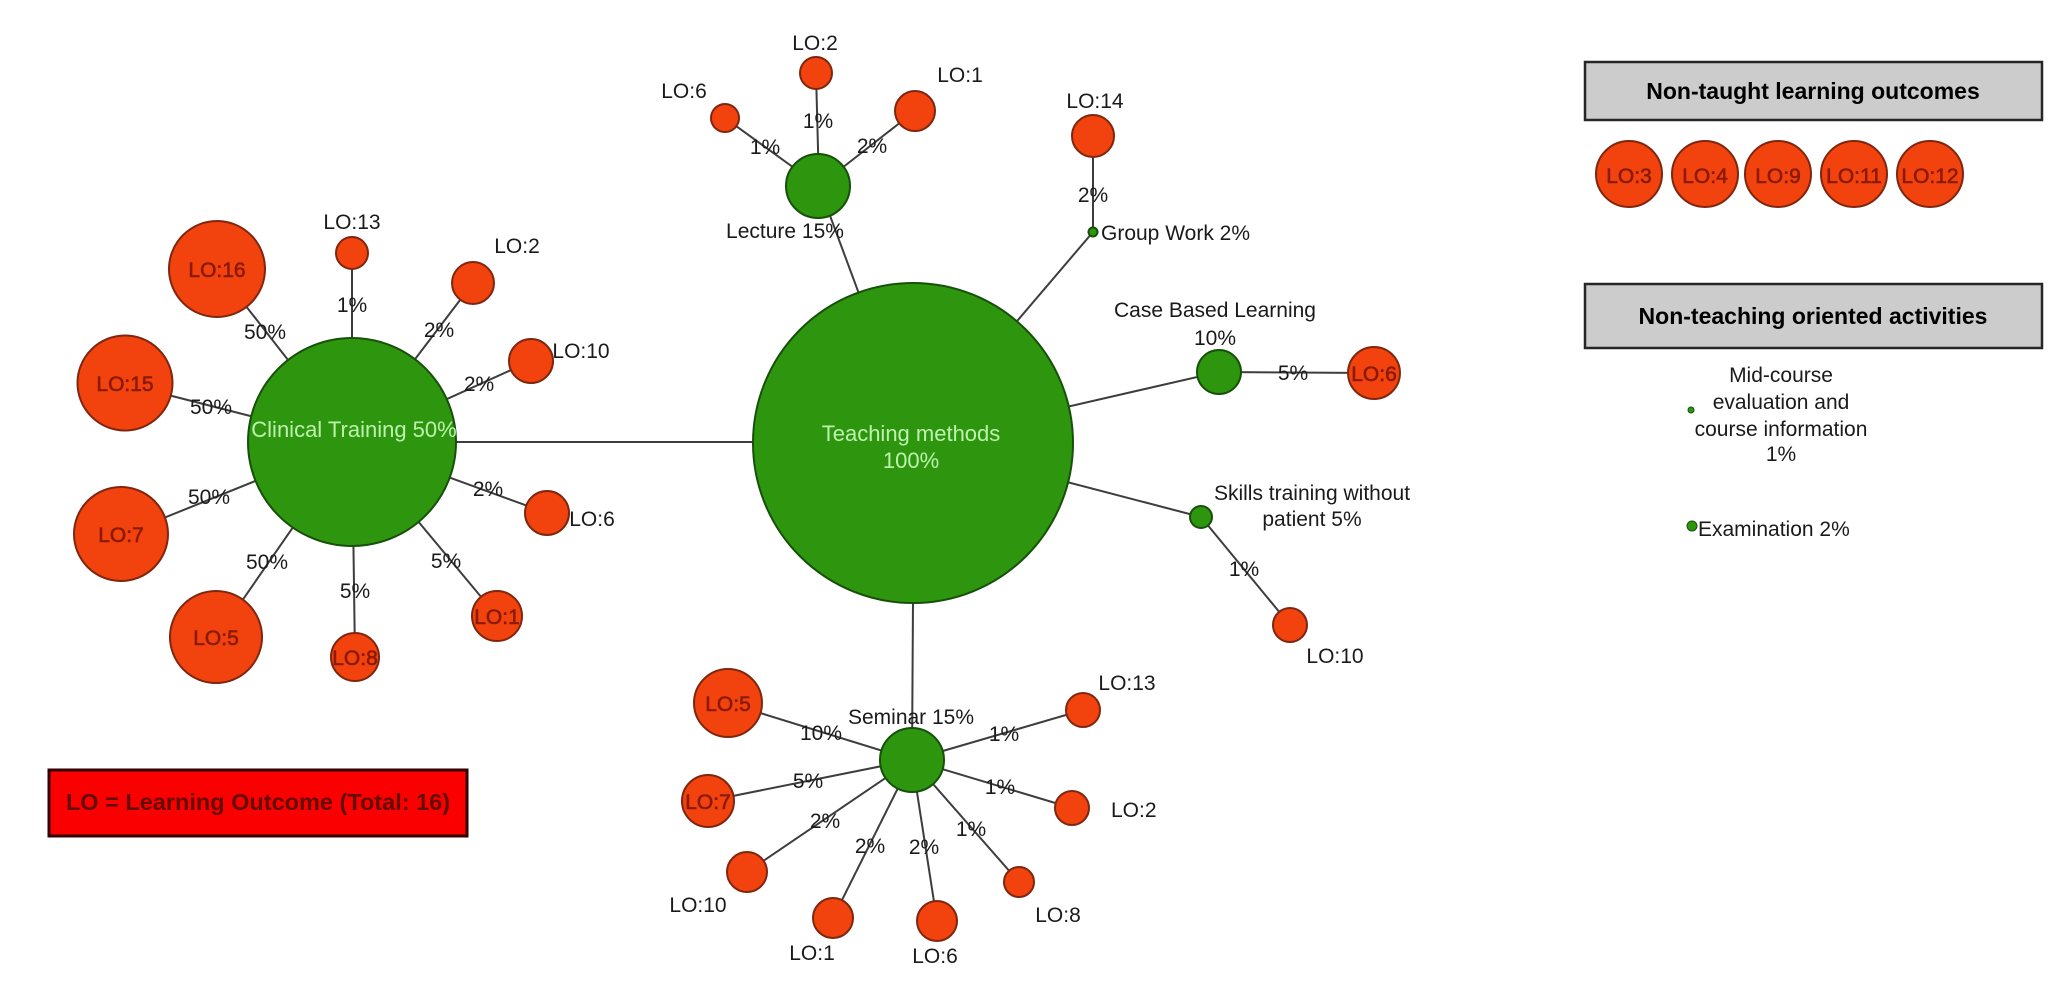 Image resolution: width=2059 pixels, height=1001 pixels. Describe the element at coordinates (1175, 233) in the screenshot. I see `svg-text: Group Work 2%` at that location.